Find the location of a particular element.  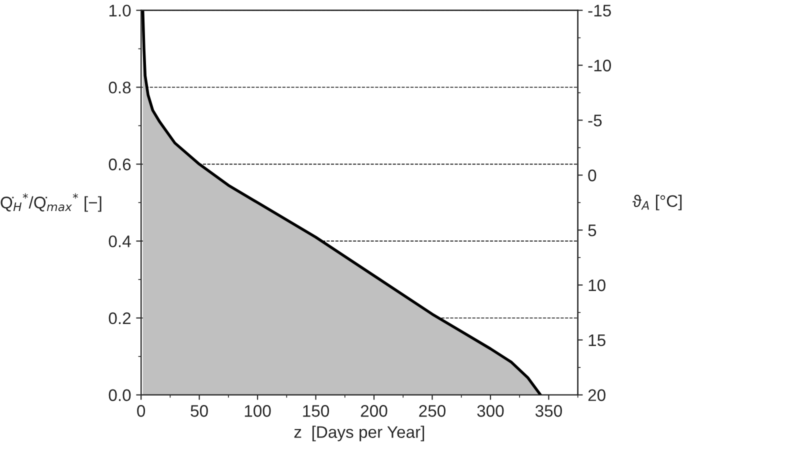

y2-tick-label: 15 is located at coordinates (597, 340).